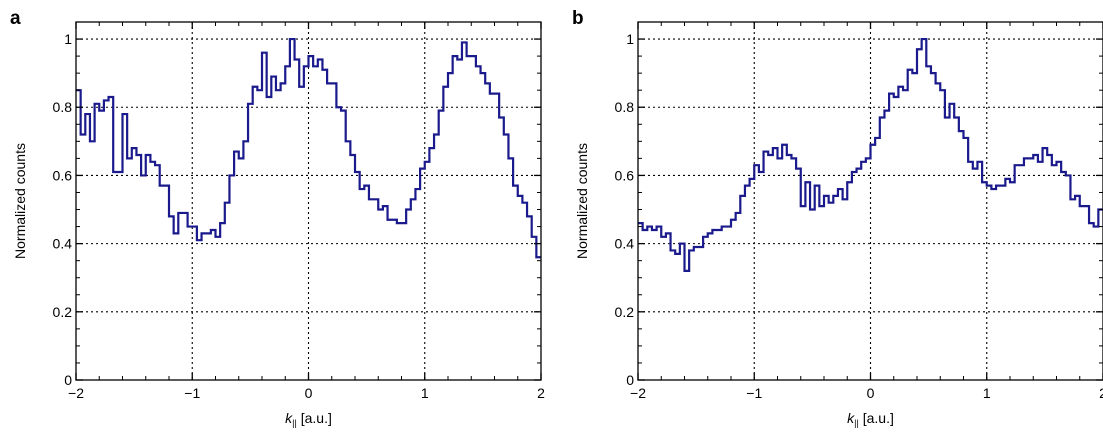 The image size is (1103, 434). What do you see at coordinates (15, 18) in the screenshot?
I see `panel-letter: a` at bounding box center [15, 18].